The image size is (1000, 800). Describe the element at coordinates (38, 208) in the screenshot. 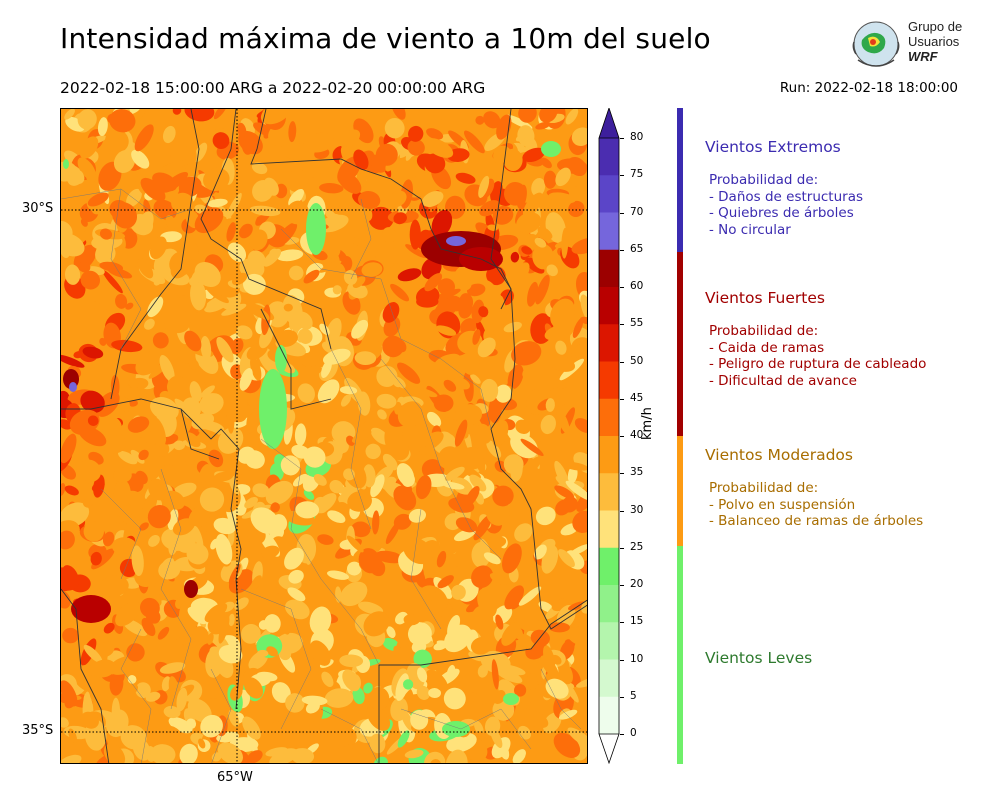

I see `lat-label-30s: 30°S` at that location.